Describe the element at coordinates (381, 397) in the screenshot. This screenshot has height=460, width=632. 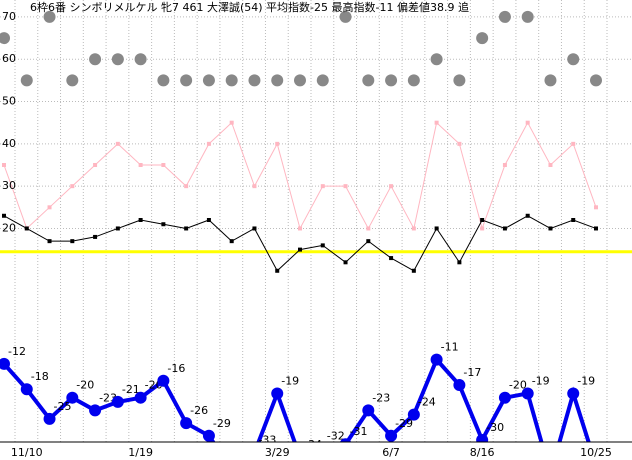
I see `value-label: -23` at that location.